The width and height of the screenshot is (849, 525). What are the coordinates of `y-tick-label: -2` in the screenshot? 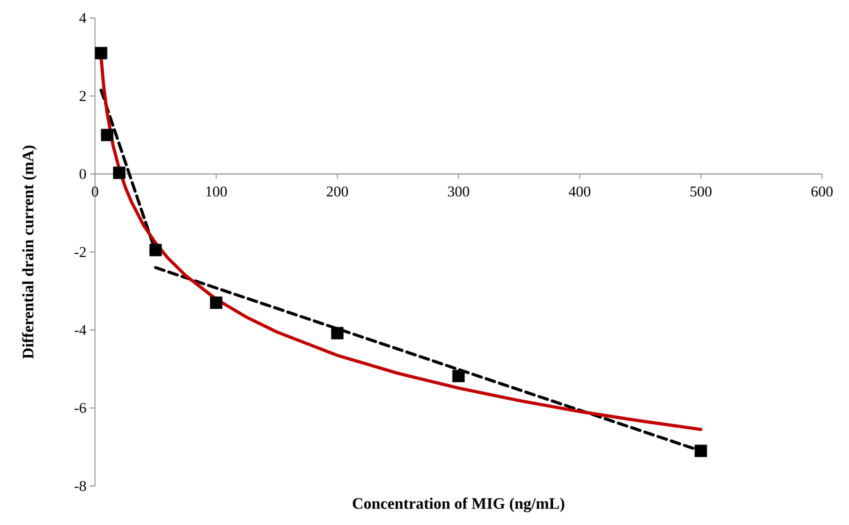 It's located at (80, 252).